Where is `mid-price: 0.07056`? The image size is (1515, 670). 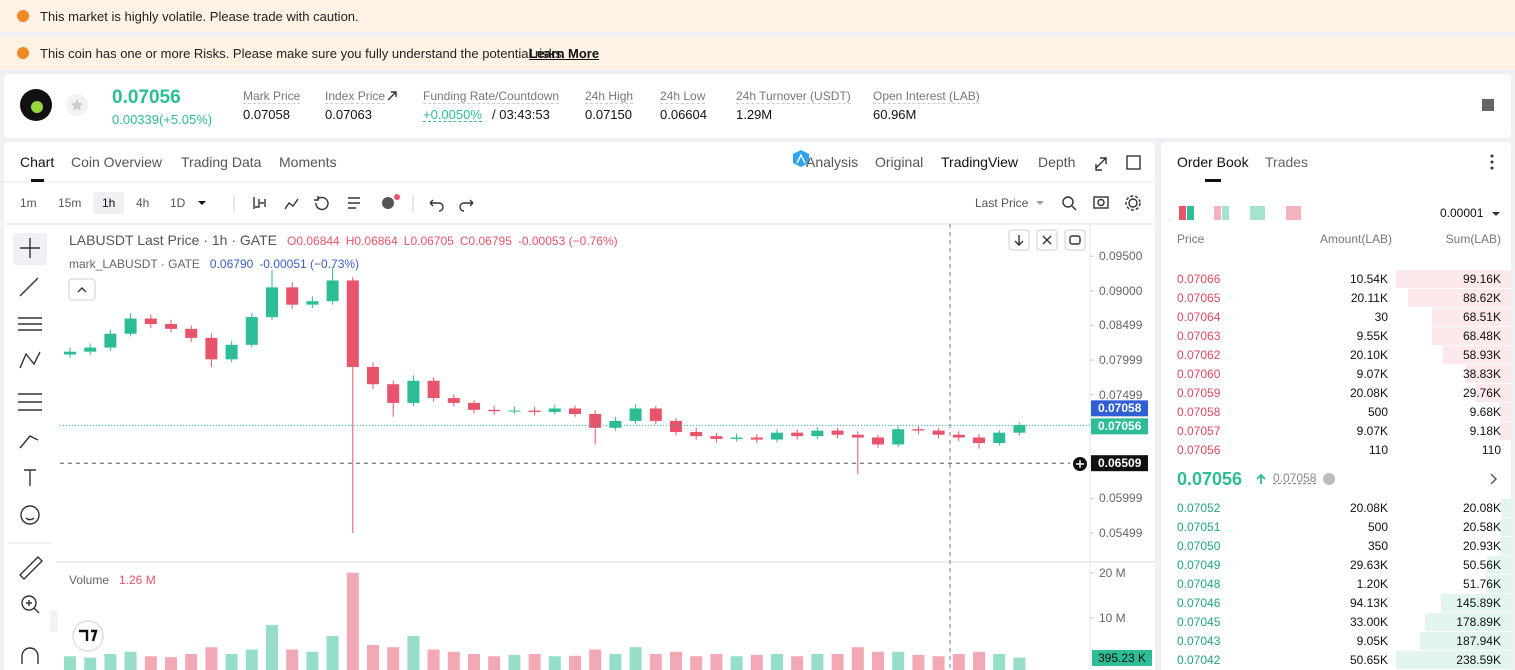 mid-price: 0.07056 is located at coordinates (1210, 479).